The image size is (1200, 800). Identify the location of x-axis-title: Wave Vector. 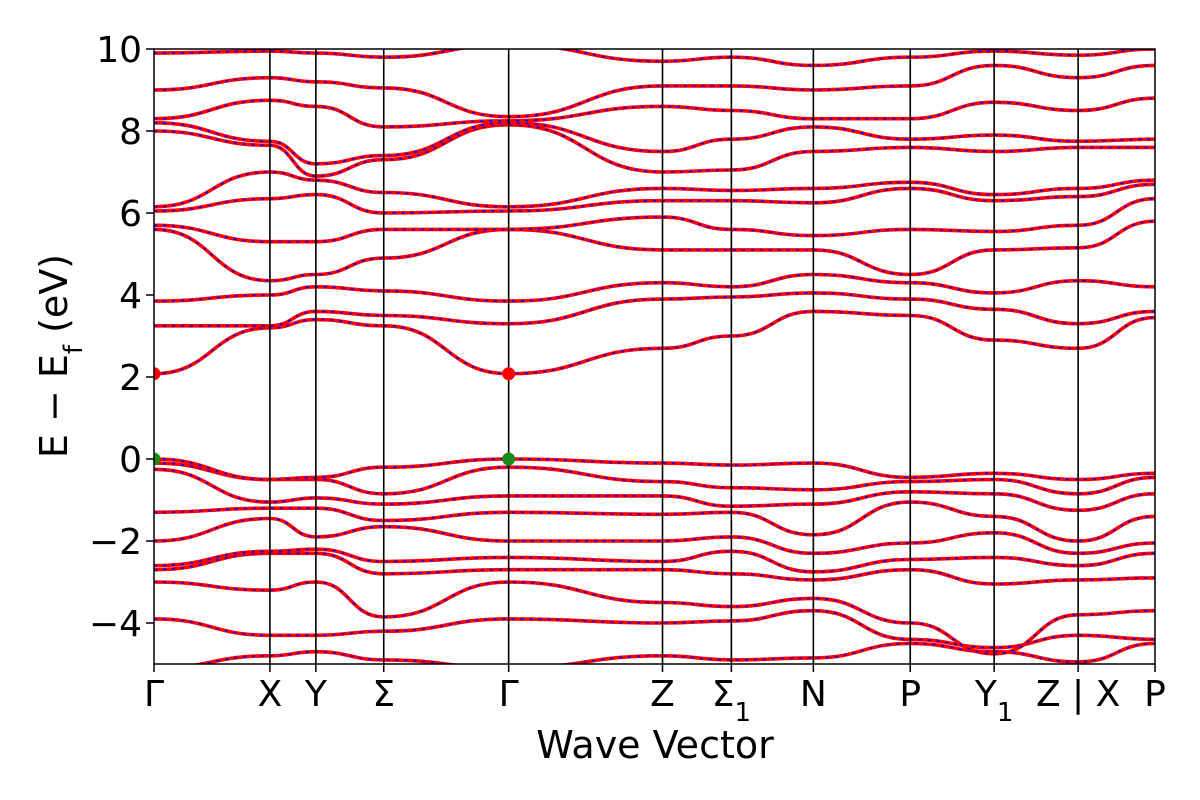
(655, 745).